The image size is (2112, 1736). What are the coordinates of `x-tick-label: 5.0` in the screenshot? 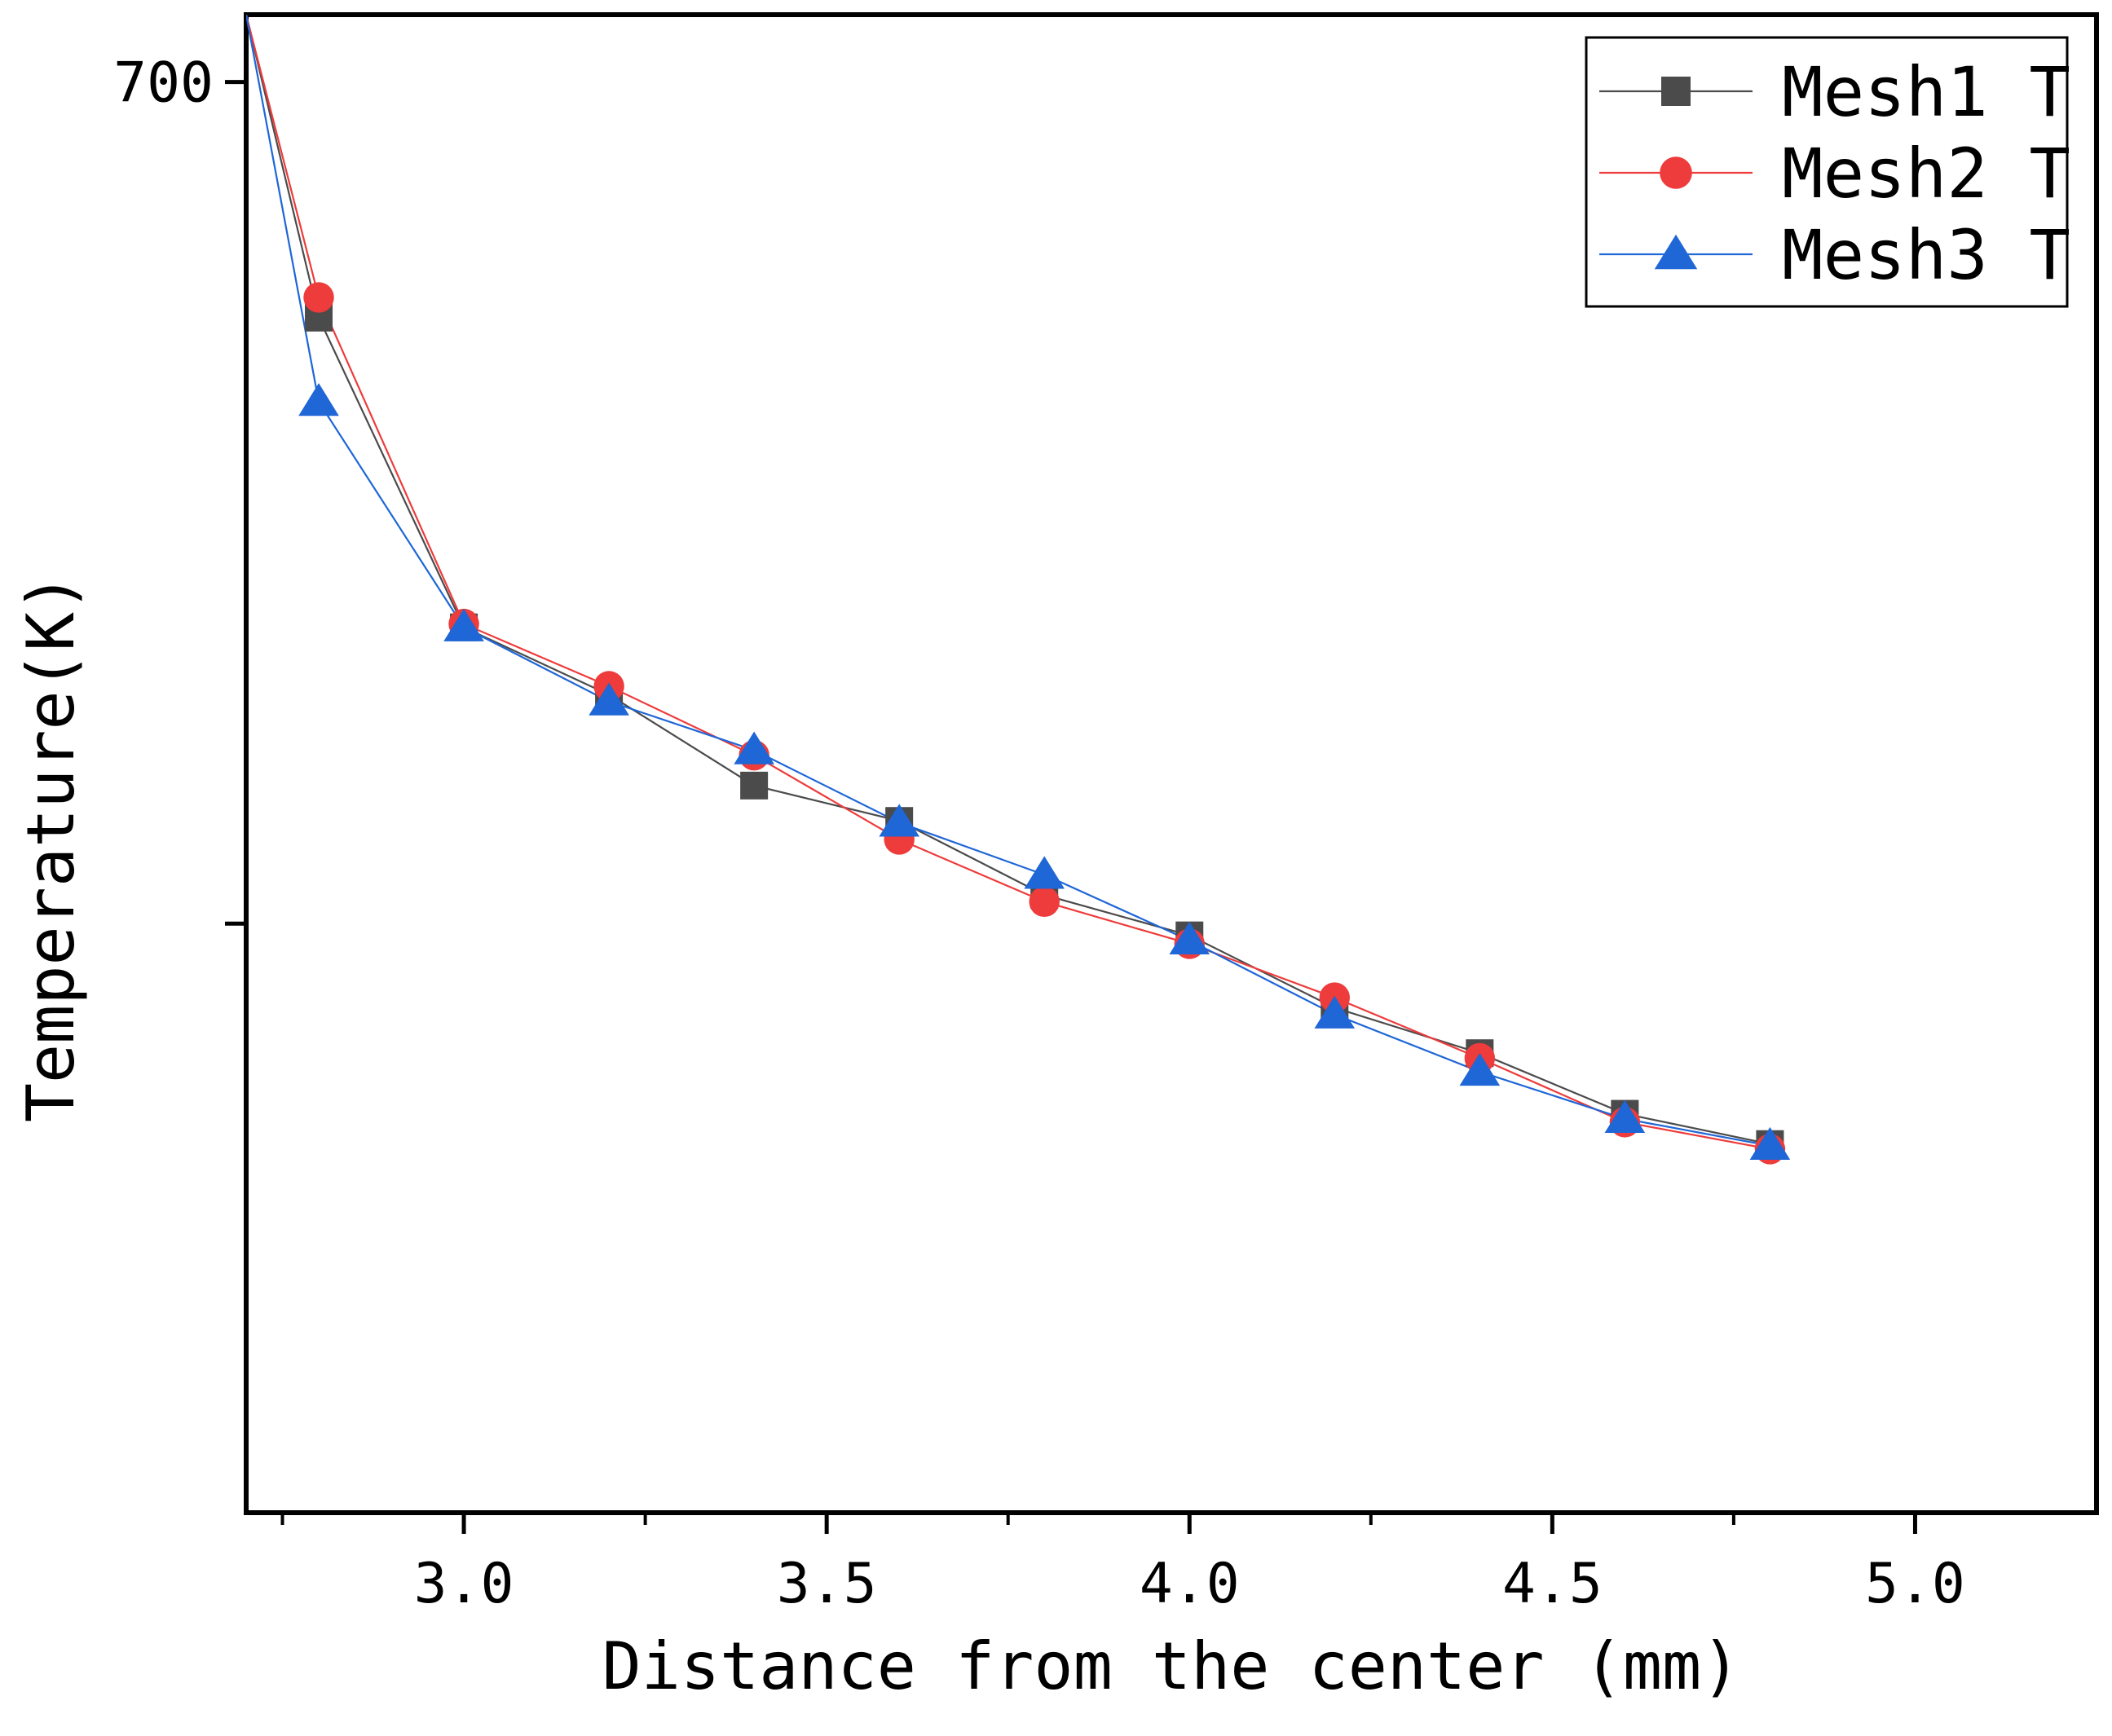 It's located at (1915, 1584).